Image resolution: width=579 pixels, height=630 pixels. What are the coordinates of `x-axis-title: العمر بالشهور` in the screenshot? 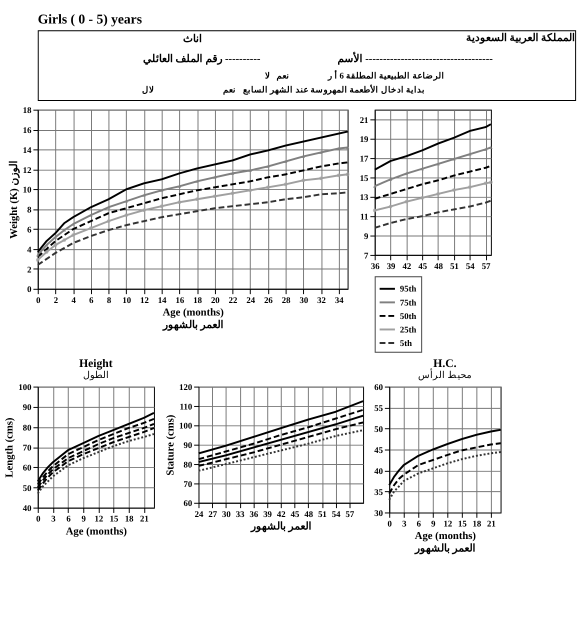 It's located at (281, 526).